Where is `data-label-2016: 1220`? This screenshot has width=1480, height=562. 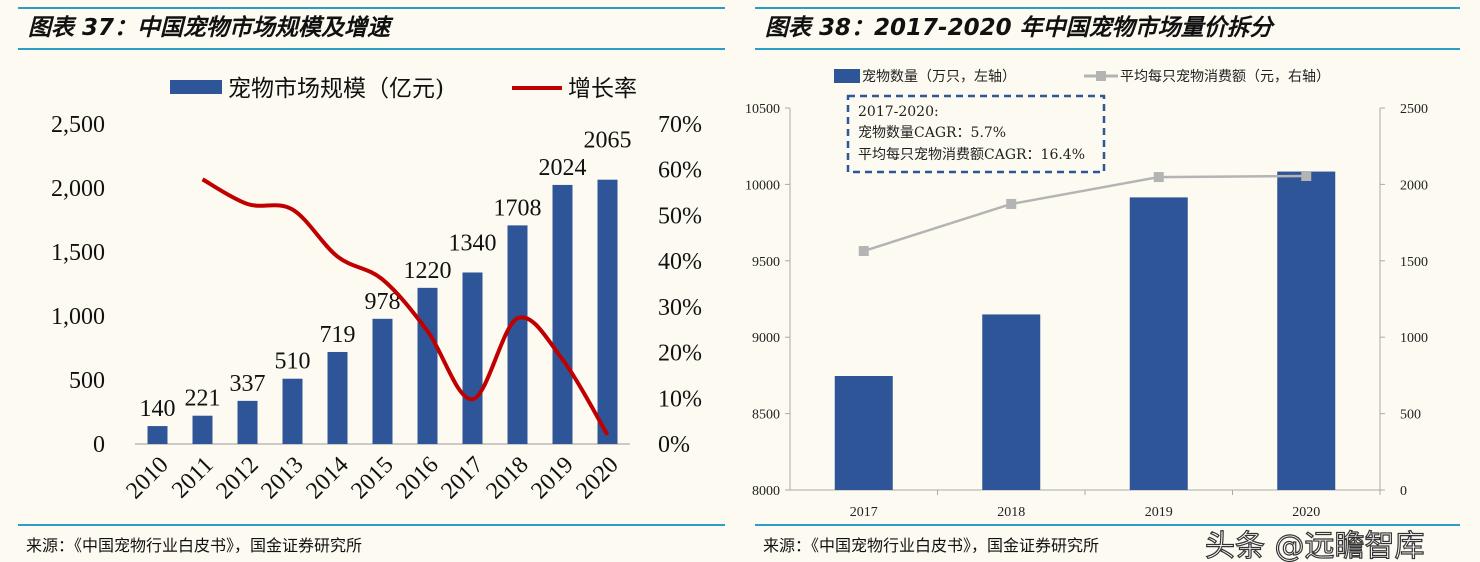
data-label-2016: 1220 is located at coordinates (428, 271).